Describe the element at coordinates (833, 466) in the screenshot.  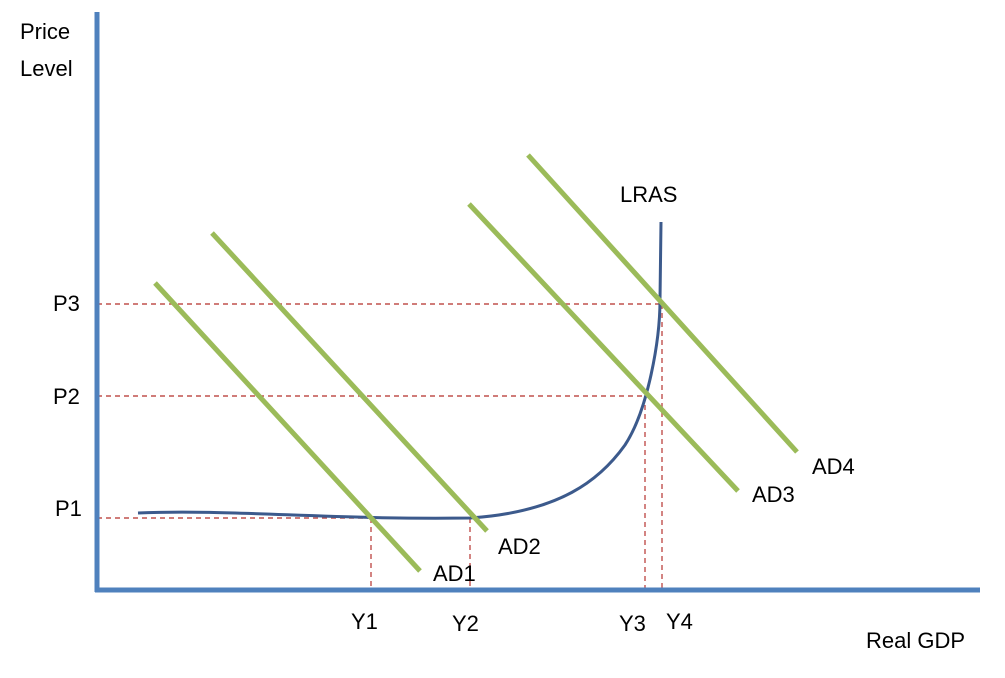
I see `ad4-label: AD4` at that location.